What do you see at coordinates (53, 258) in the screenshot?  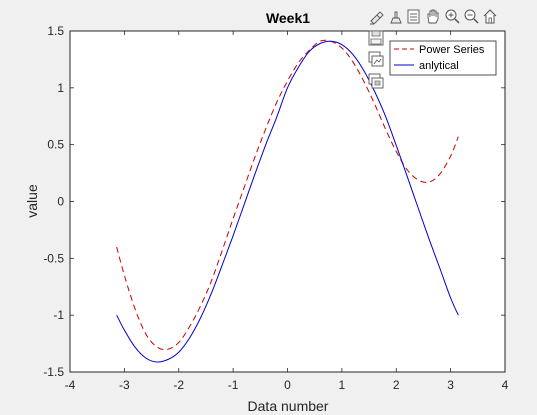 I see `y-tick-label: -0.5` at bounding box center [53, 258].